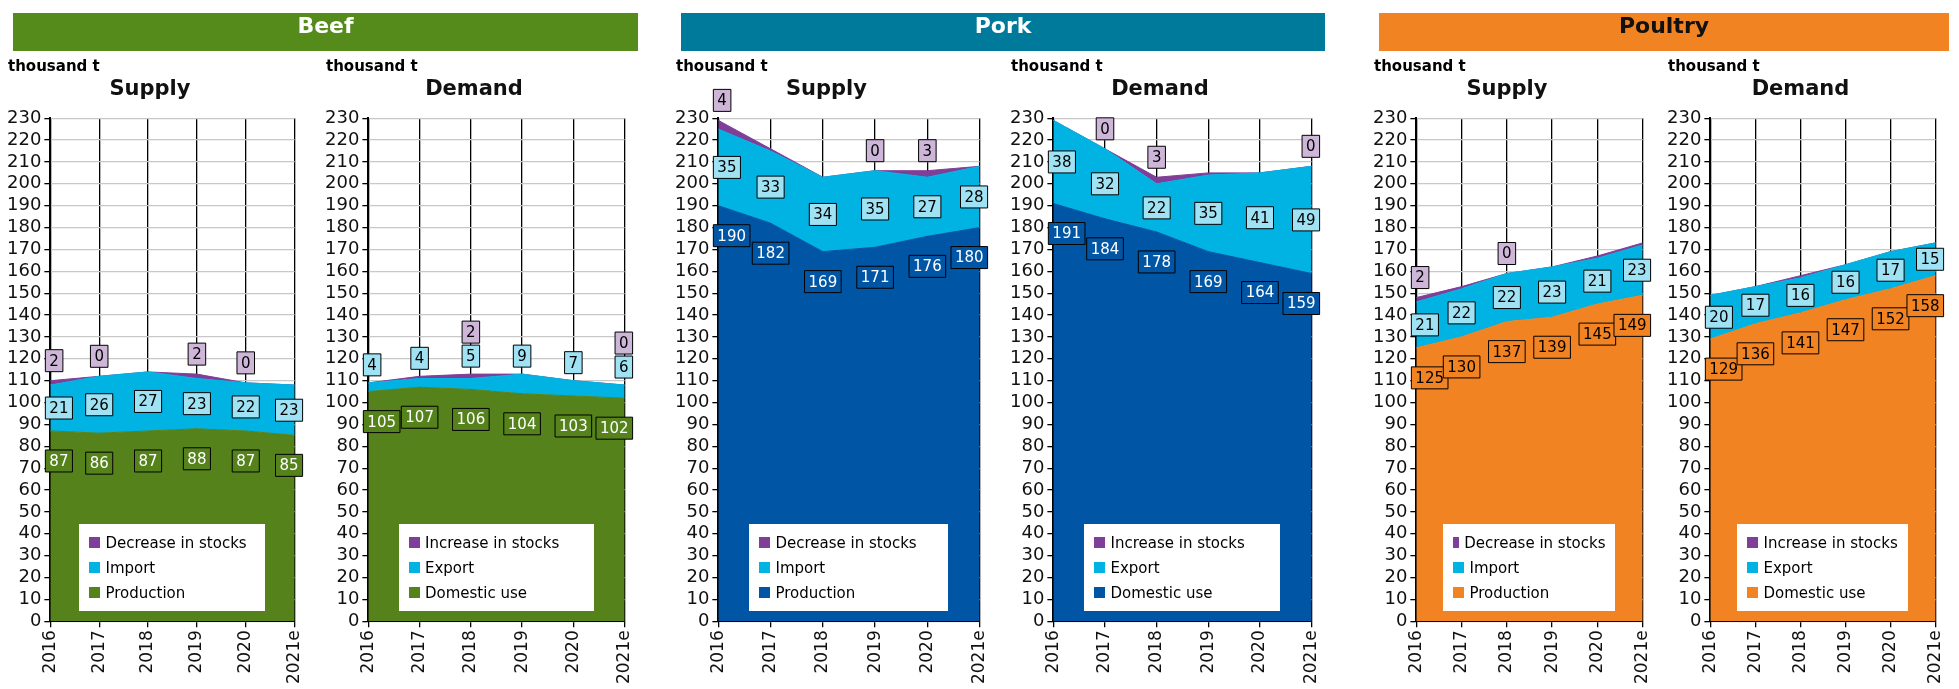 This screenshot has height=689, width=1959. I want to click on legend-label: Decrease in stocks, so click(176, 542).